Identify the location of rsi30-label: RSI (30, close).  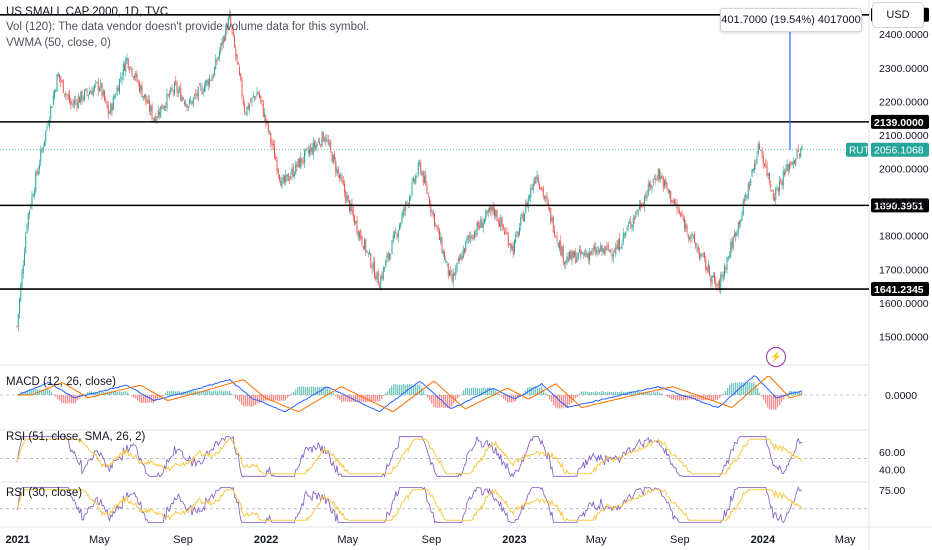
(44, 493).